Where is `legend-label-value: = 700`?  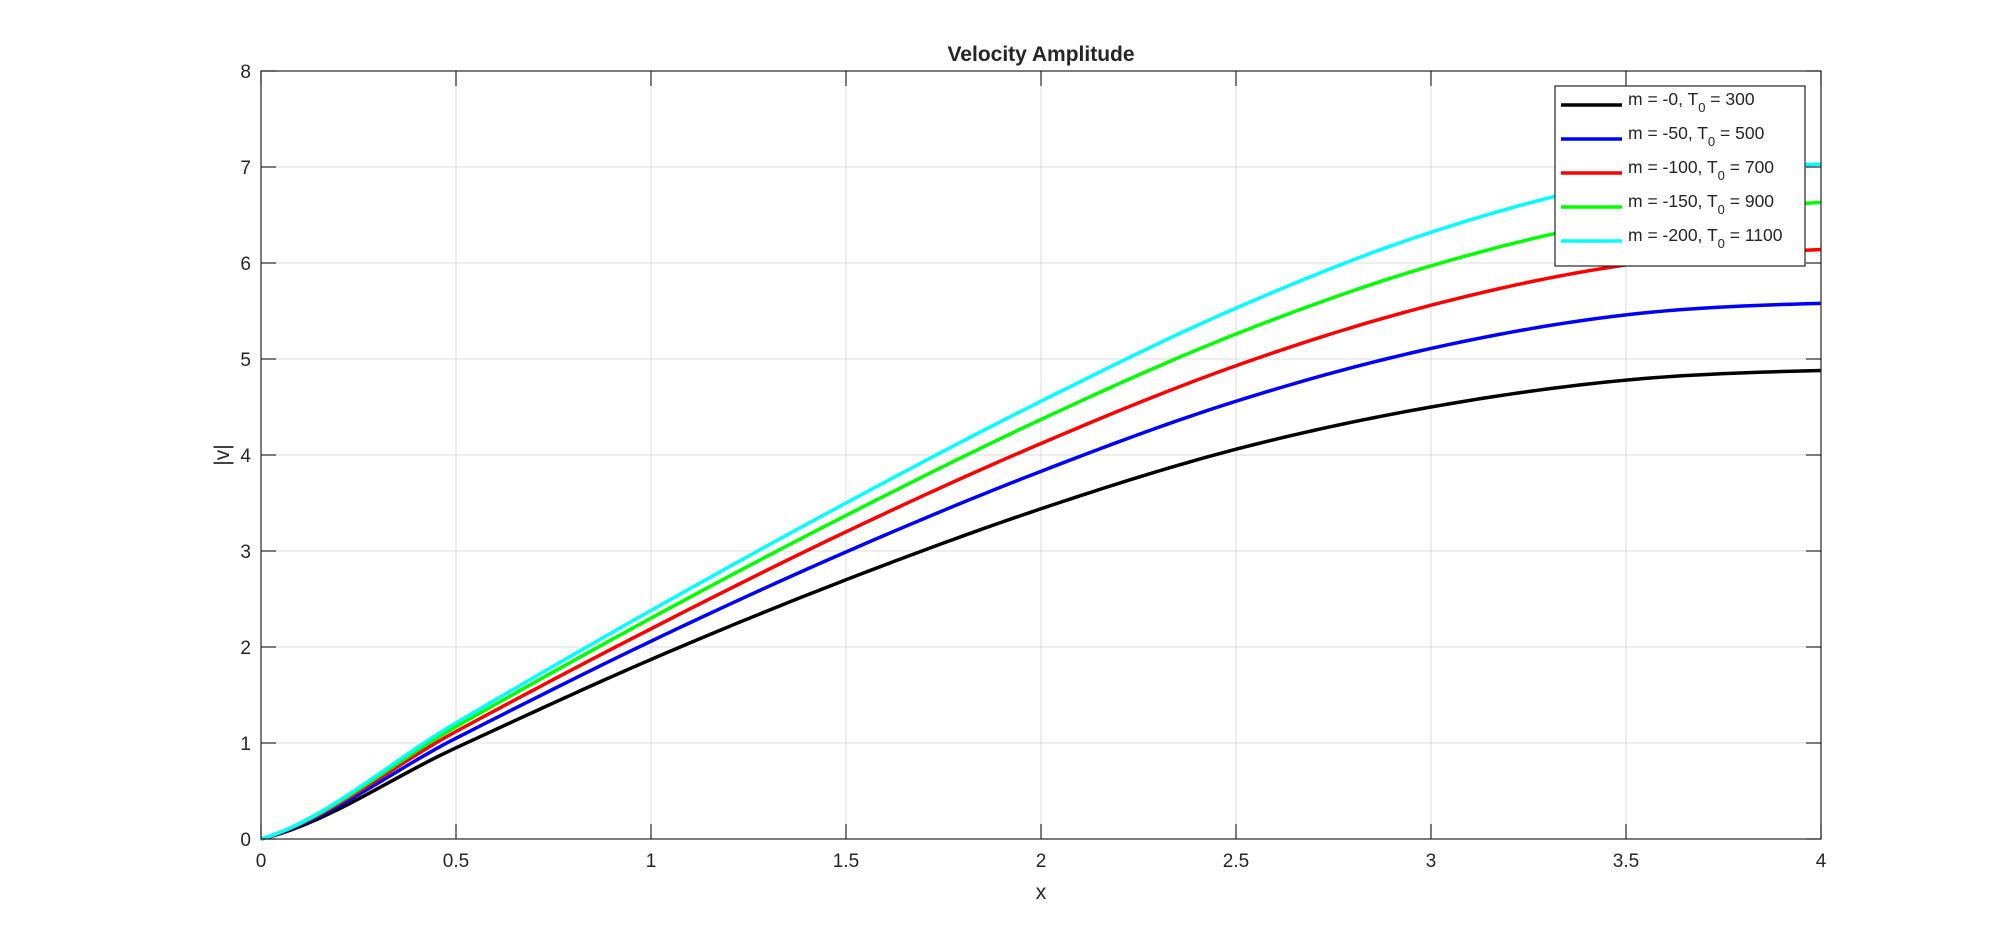
legend-label-value: = 700 is located at coordinates (1749, 167).